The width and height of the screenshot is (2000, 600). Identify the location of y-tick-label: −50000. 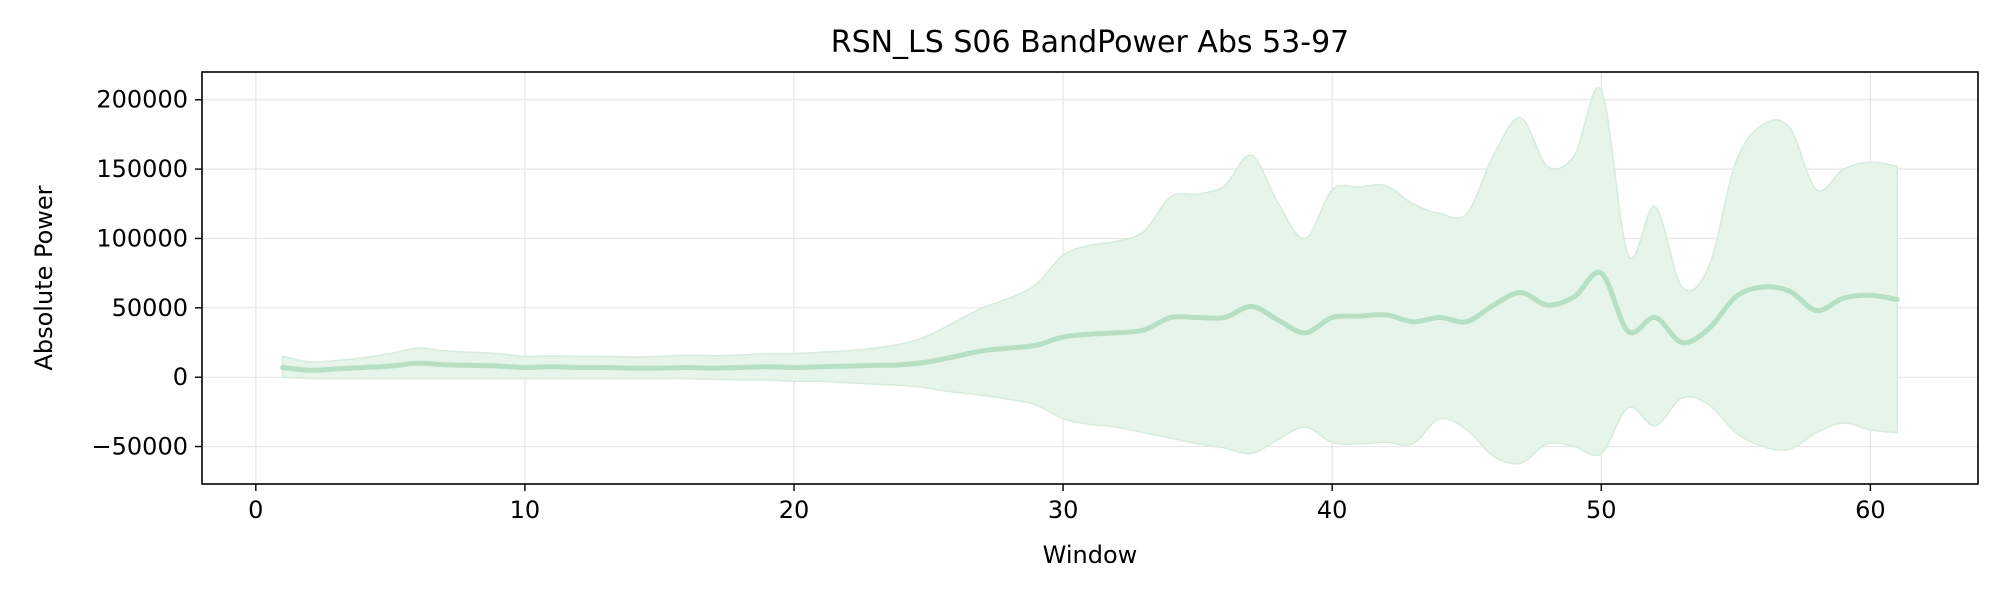
(140, 447).